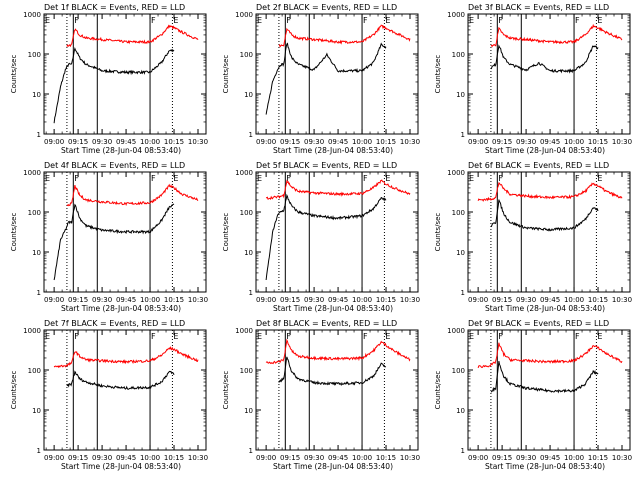 The width and height of the screenshot is (640, 480). I want to click on panel-title: Det 4f BLACK = Events, RED = LLD, so click(114, 165).